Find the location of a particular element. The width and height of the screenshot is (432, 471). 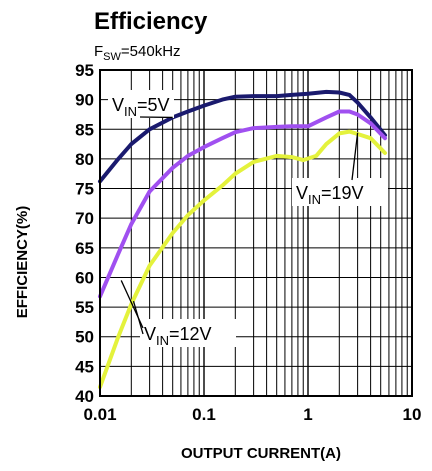

x-tick-label: 1 is located at coordinates (307, 414).